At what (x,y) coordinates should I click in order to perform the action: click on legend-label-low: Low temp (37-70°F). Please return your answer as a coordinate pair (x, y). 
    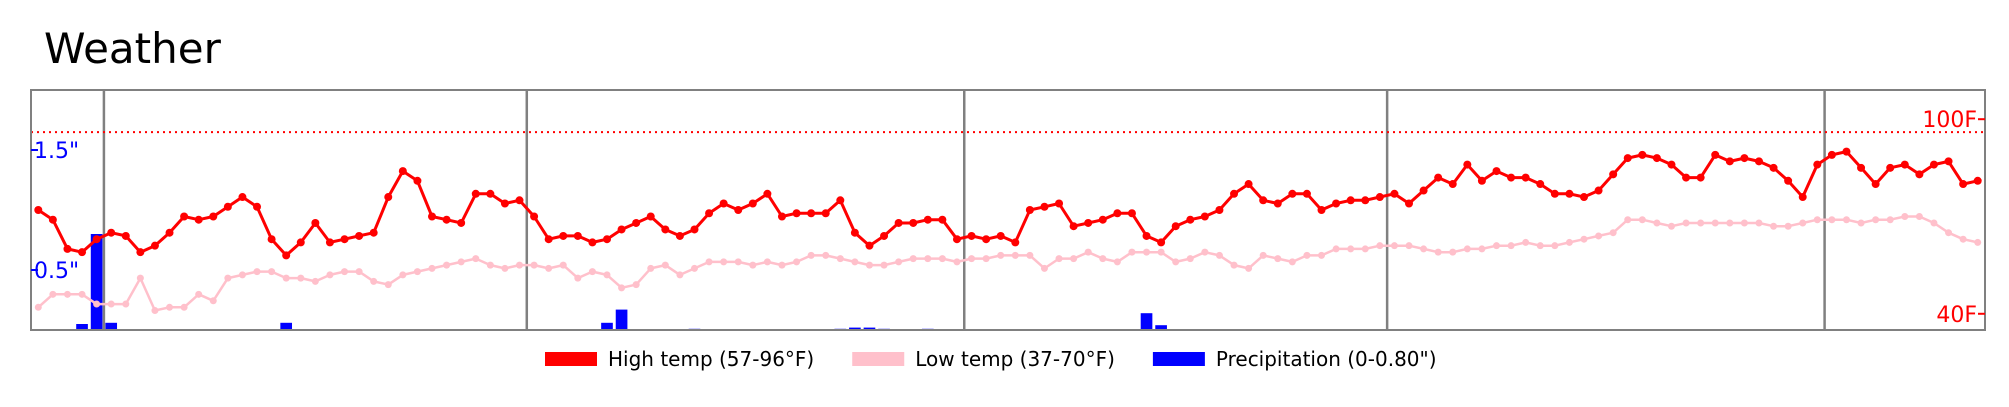
    Looking at the image, I should click on (1015, 359).